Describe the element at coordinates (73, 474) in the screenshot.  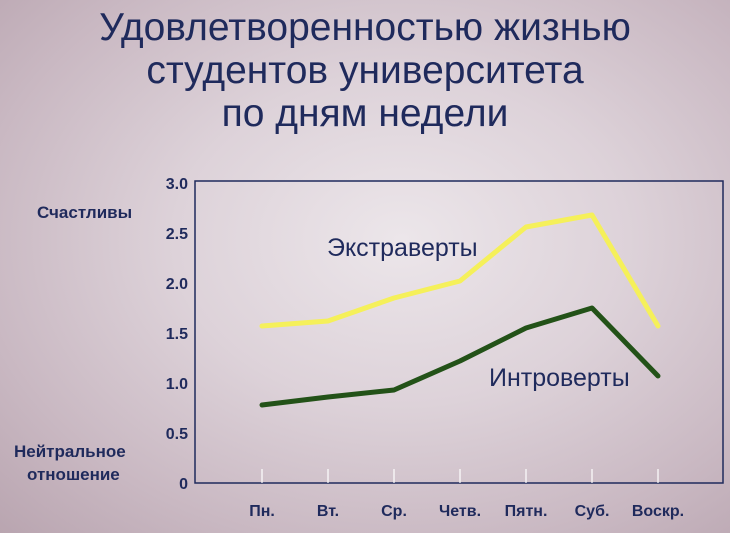
I see `neutral-label-line-2: отношение` at that location.